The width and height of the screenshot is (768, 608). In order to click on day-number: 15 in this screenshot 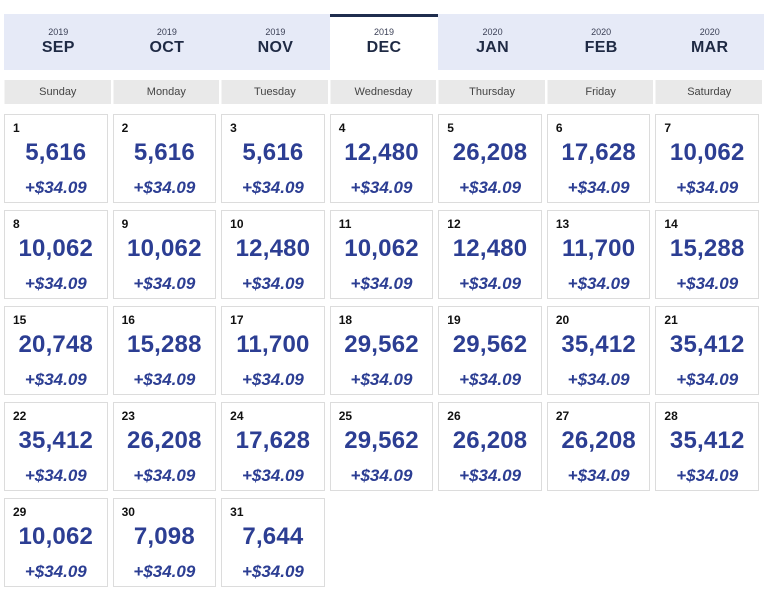, I will do `click(20, 320)`.